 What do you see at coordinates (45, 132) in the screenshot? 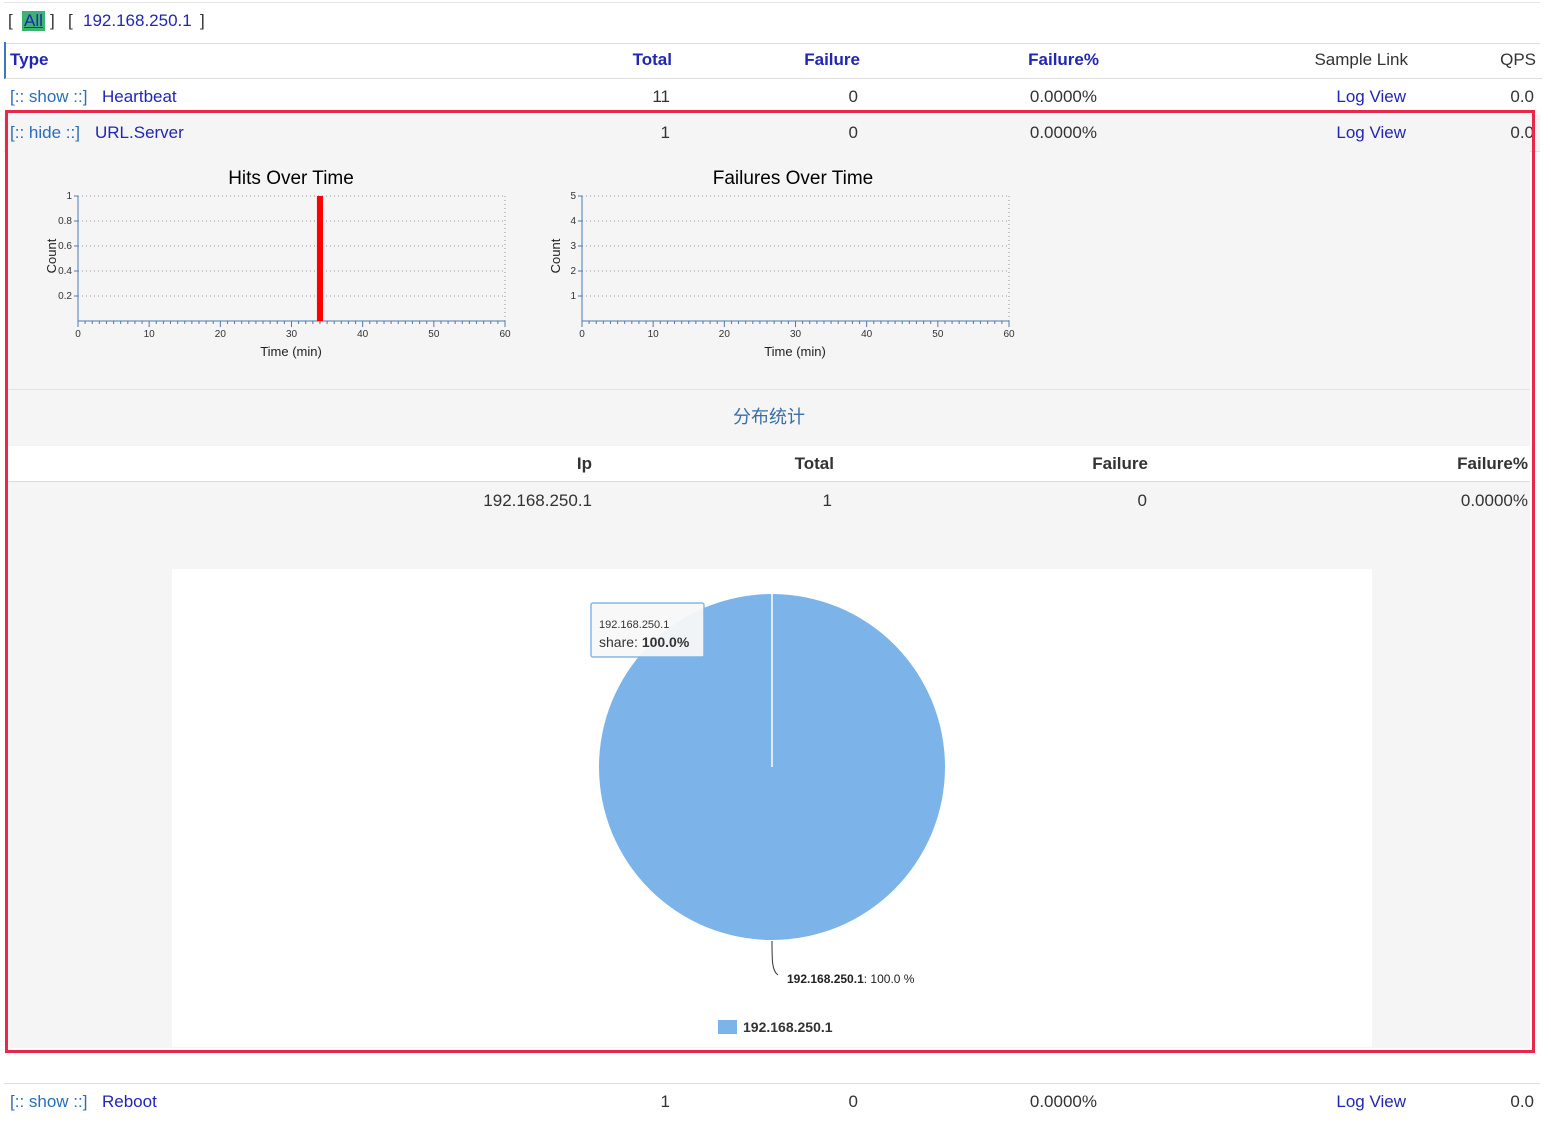
I see `hide-toggle: [:: hide ::]` at bounding box center [45, 132].